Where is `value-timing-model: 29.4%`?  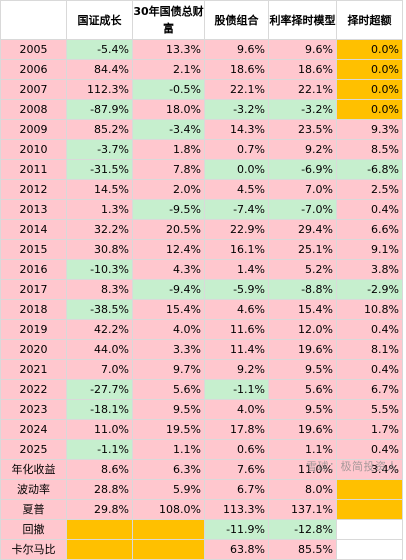 value-timing-model: 29.4% is located at coordinates (302, 229).